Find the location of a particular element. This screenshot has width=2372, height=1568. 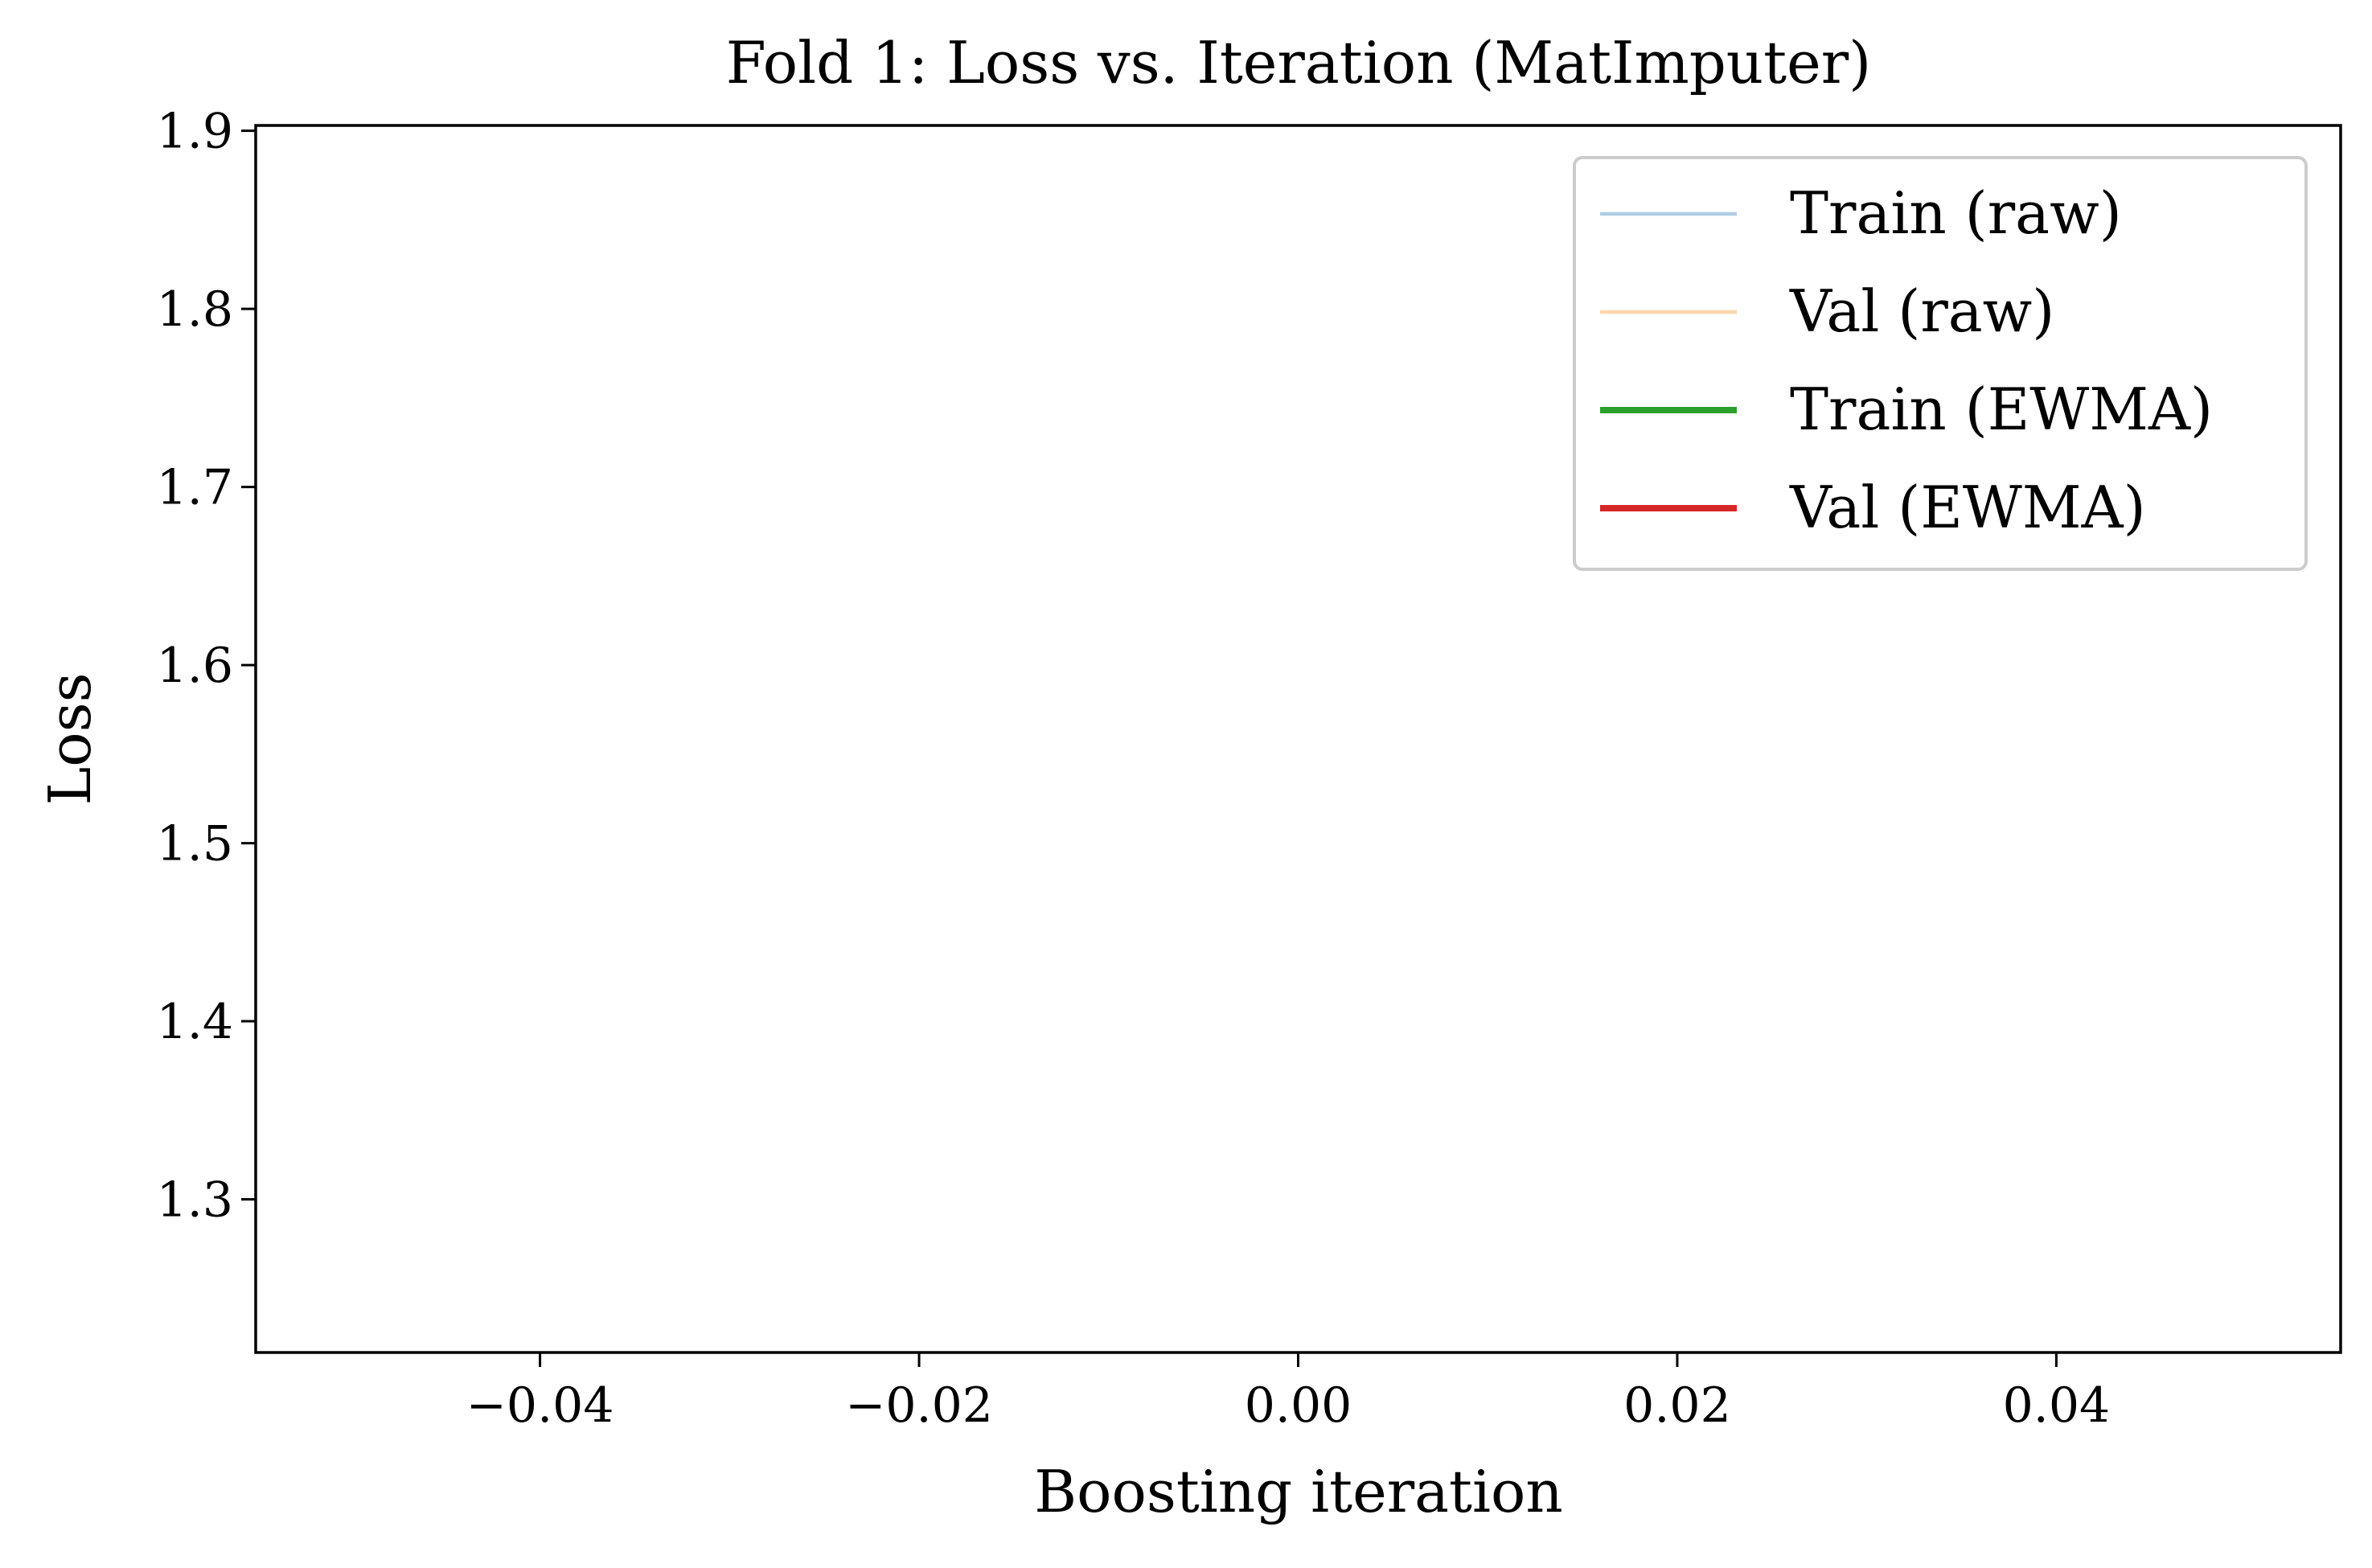

y-tick-label: 1.3 is located at coordinates (195, 1200).